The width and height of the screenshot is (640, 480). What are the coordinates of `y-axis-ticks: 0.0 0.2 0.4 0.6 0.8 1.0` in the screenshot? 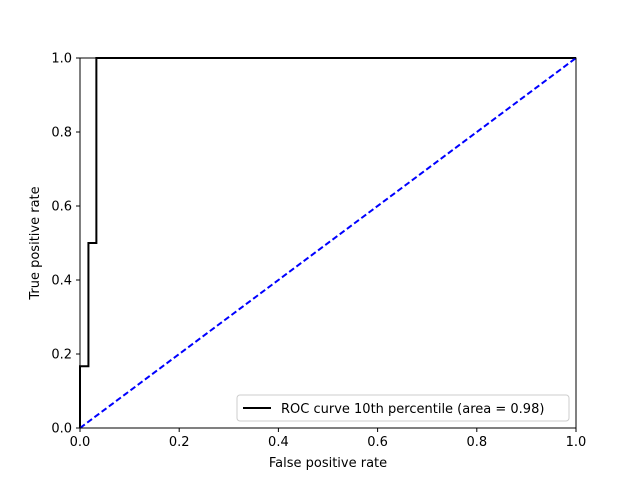 It's located at (65, 244).